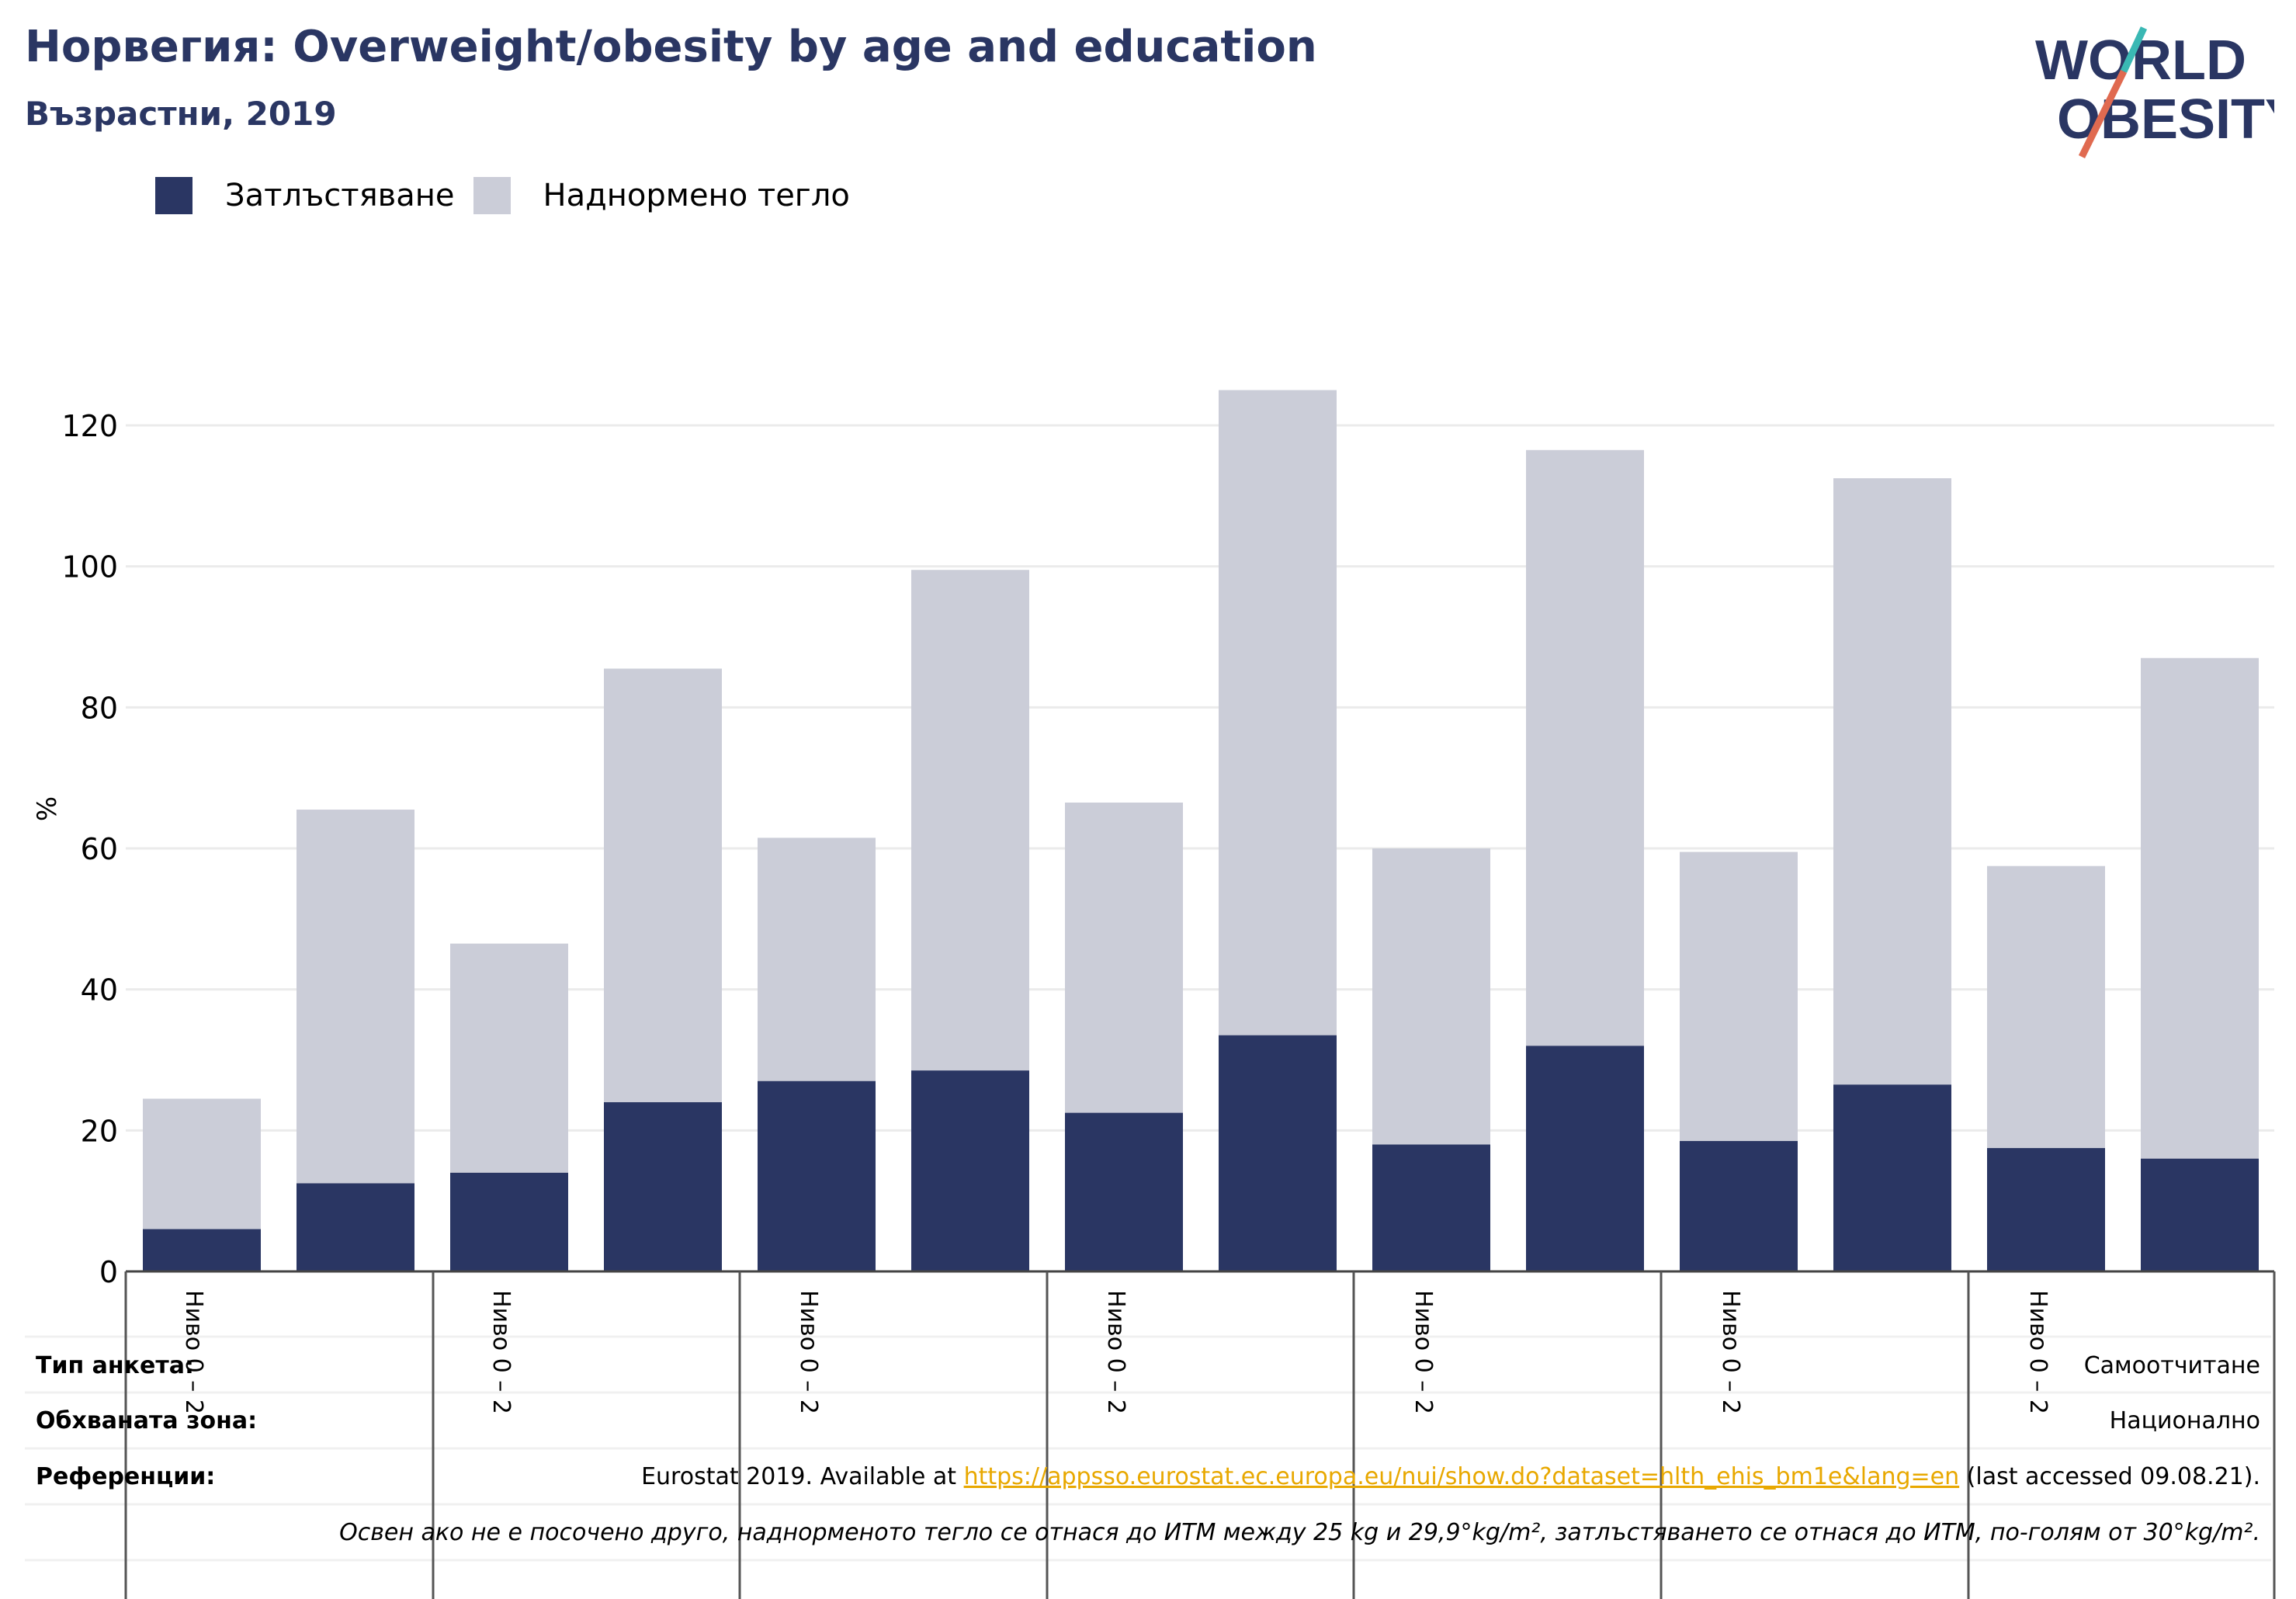 This screenshot has height=1599, width=2296. Describe the element at coordinates (492, 195) in the screenshot. I see `legend-swatch-overweight` at that location.